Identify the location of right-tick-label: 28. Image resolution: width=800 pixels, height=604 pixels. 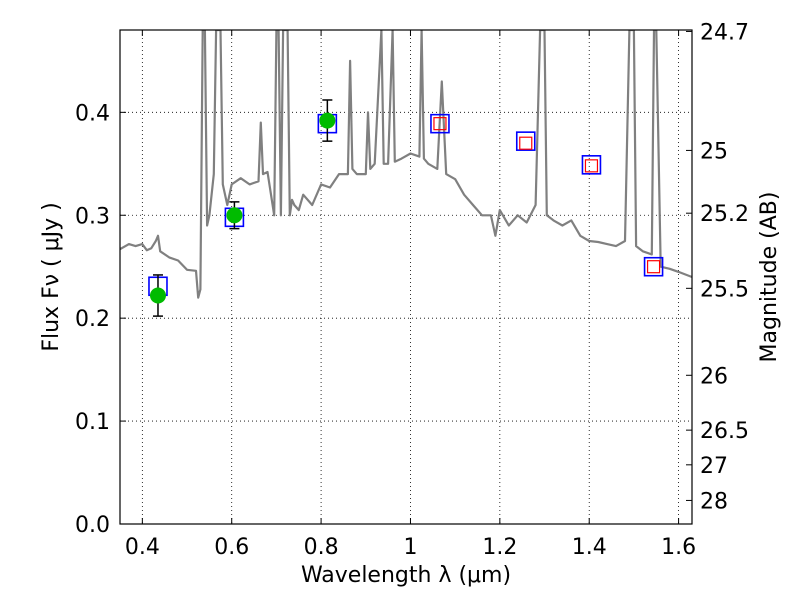
(714, 501).